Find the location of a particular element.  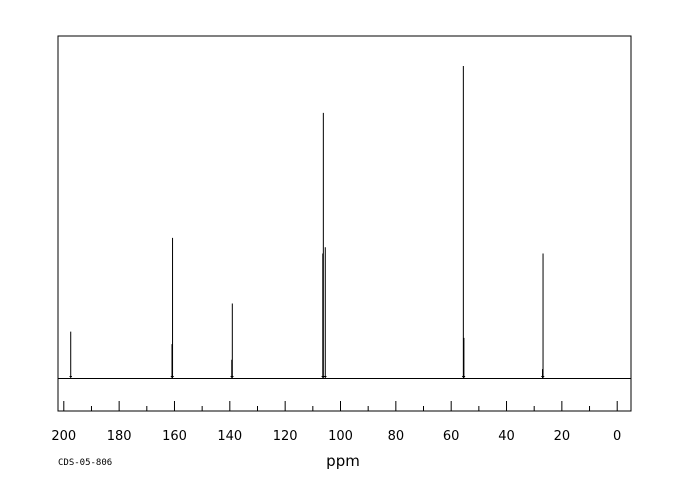

x-axis-tick-labels: 200 180 160 140 120 100 80 60 40 20 0 is located at coordinates (336, 436).